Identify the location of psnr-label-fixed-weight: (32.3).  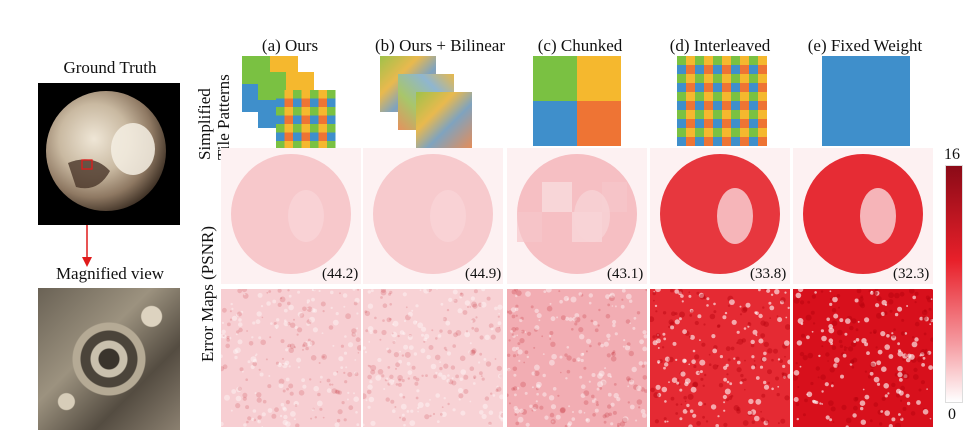
(911, 274).